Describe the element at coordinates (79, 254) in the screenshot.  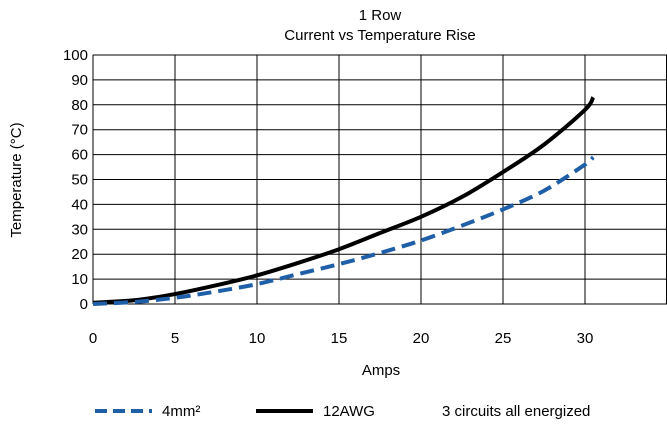
I see `y-tick-label: 20` at that location.